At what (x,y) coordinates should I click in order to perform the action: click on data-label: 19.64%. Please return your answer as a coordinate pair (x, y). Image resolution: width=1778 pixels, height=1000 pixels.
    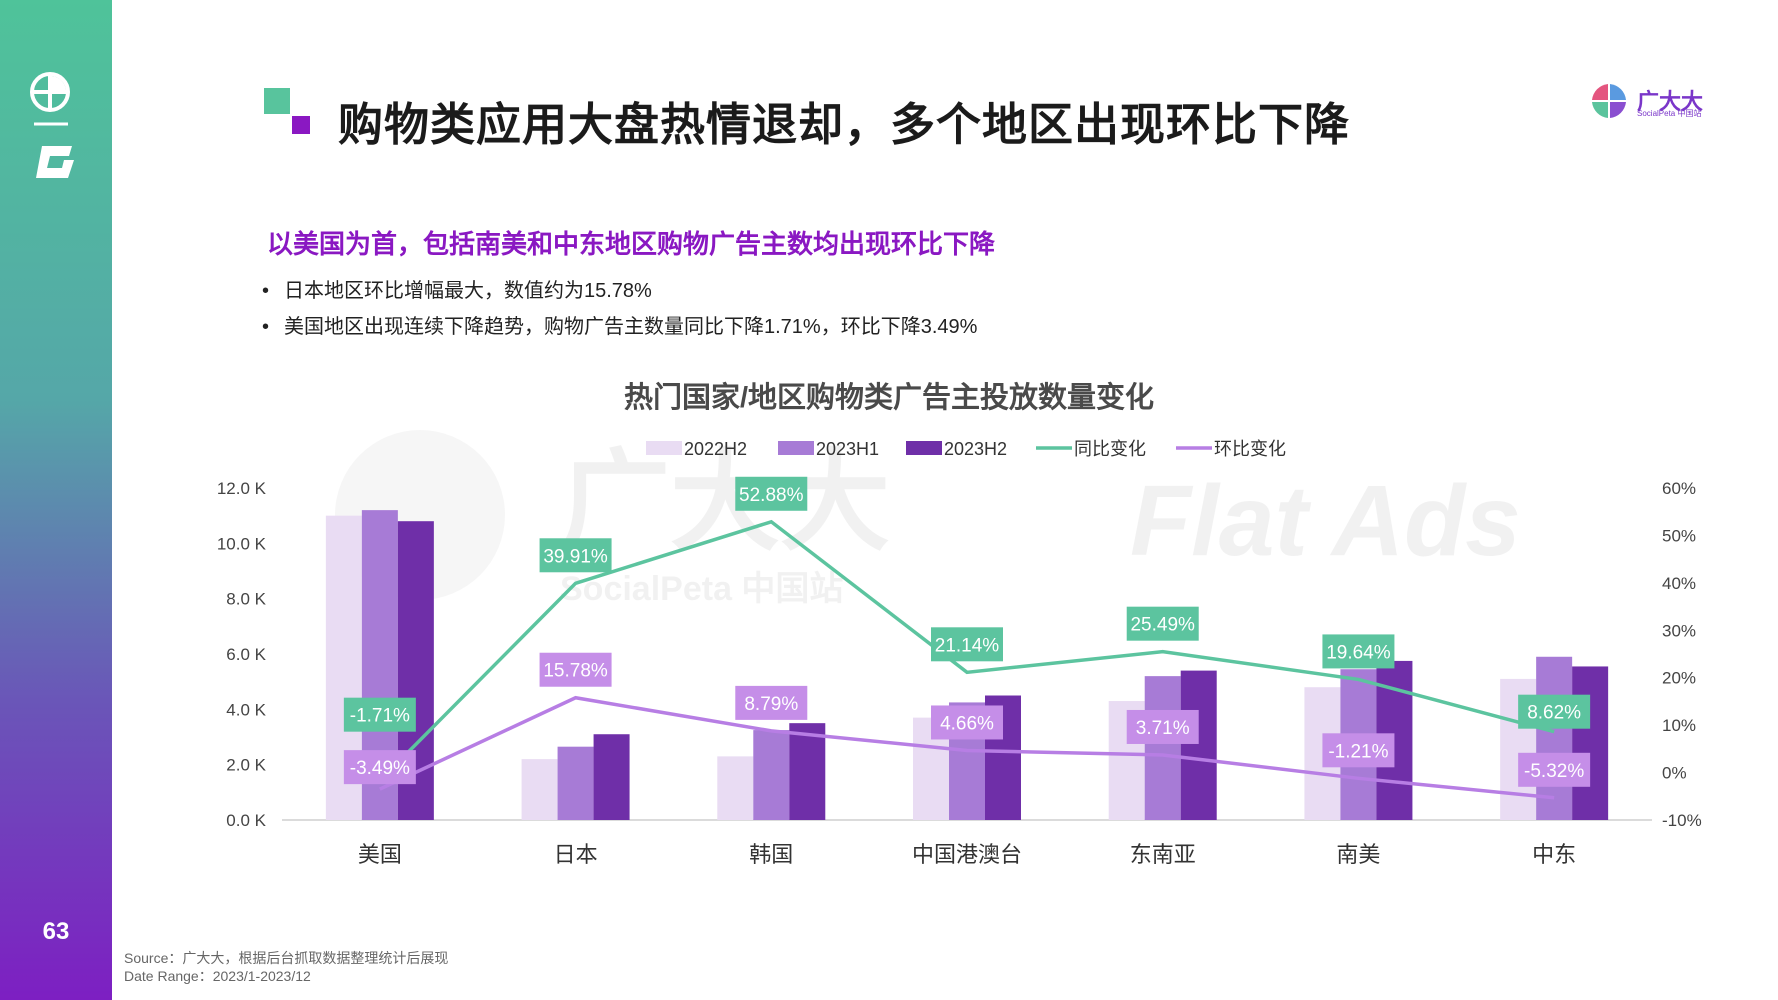
    Looking at the image, I should click on (1358, 652).